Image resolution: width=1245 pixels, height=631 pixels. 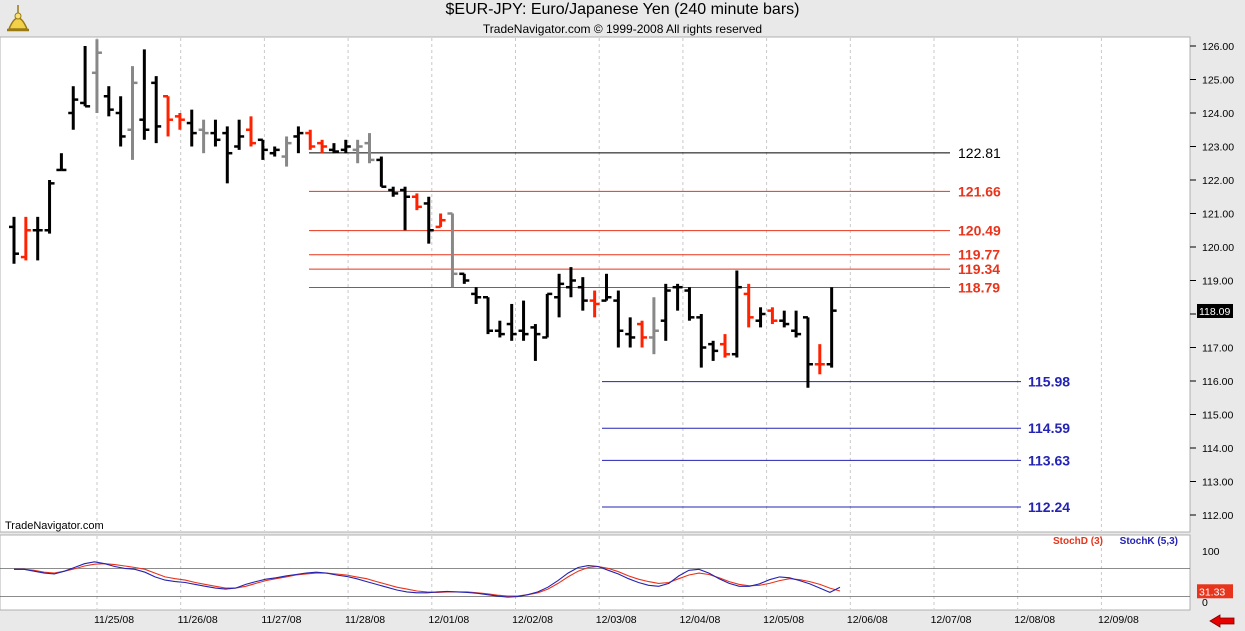 I want to click on y-tick-label: 124.00, so click(x=1218, y=114).